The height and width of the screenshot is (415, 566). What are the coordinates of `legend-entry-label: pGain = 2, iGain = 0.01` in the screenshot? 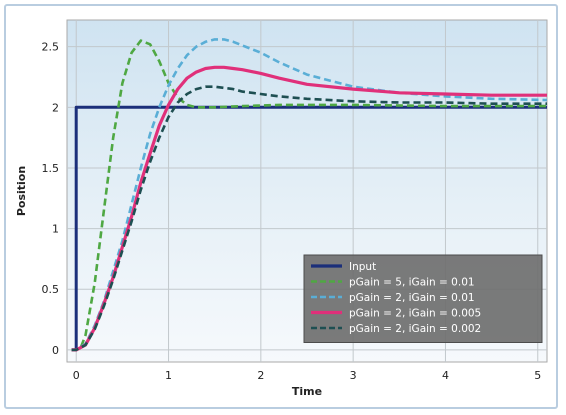 It's located at (412, 298).